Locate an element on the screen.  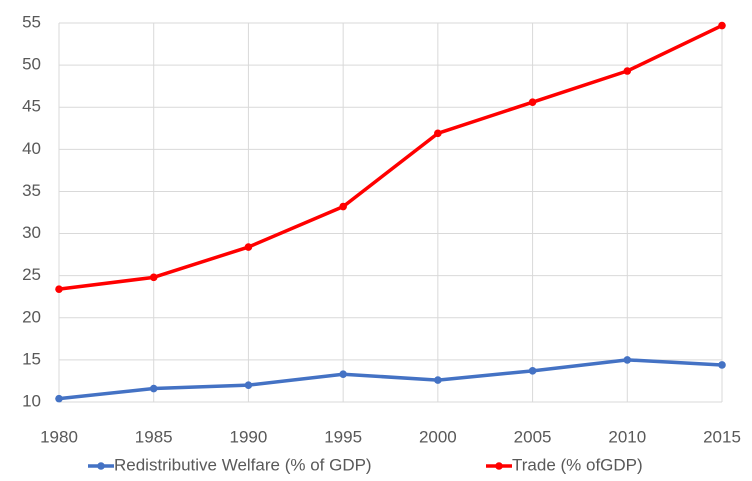
y-tick-label: 50 is located at coordinates (31, 64).